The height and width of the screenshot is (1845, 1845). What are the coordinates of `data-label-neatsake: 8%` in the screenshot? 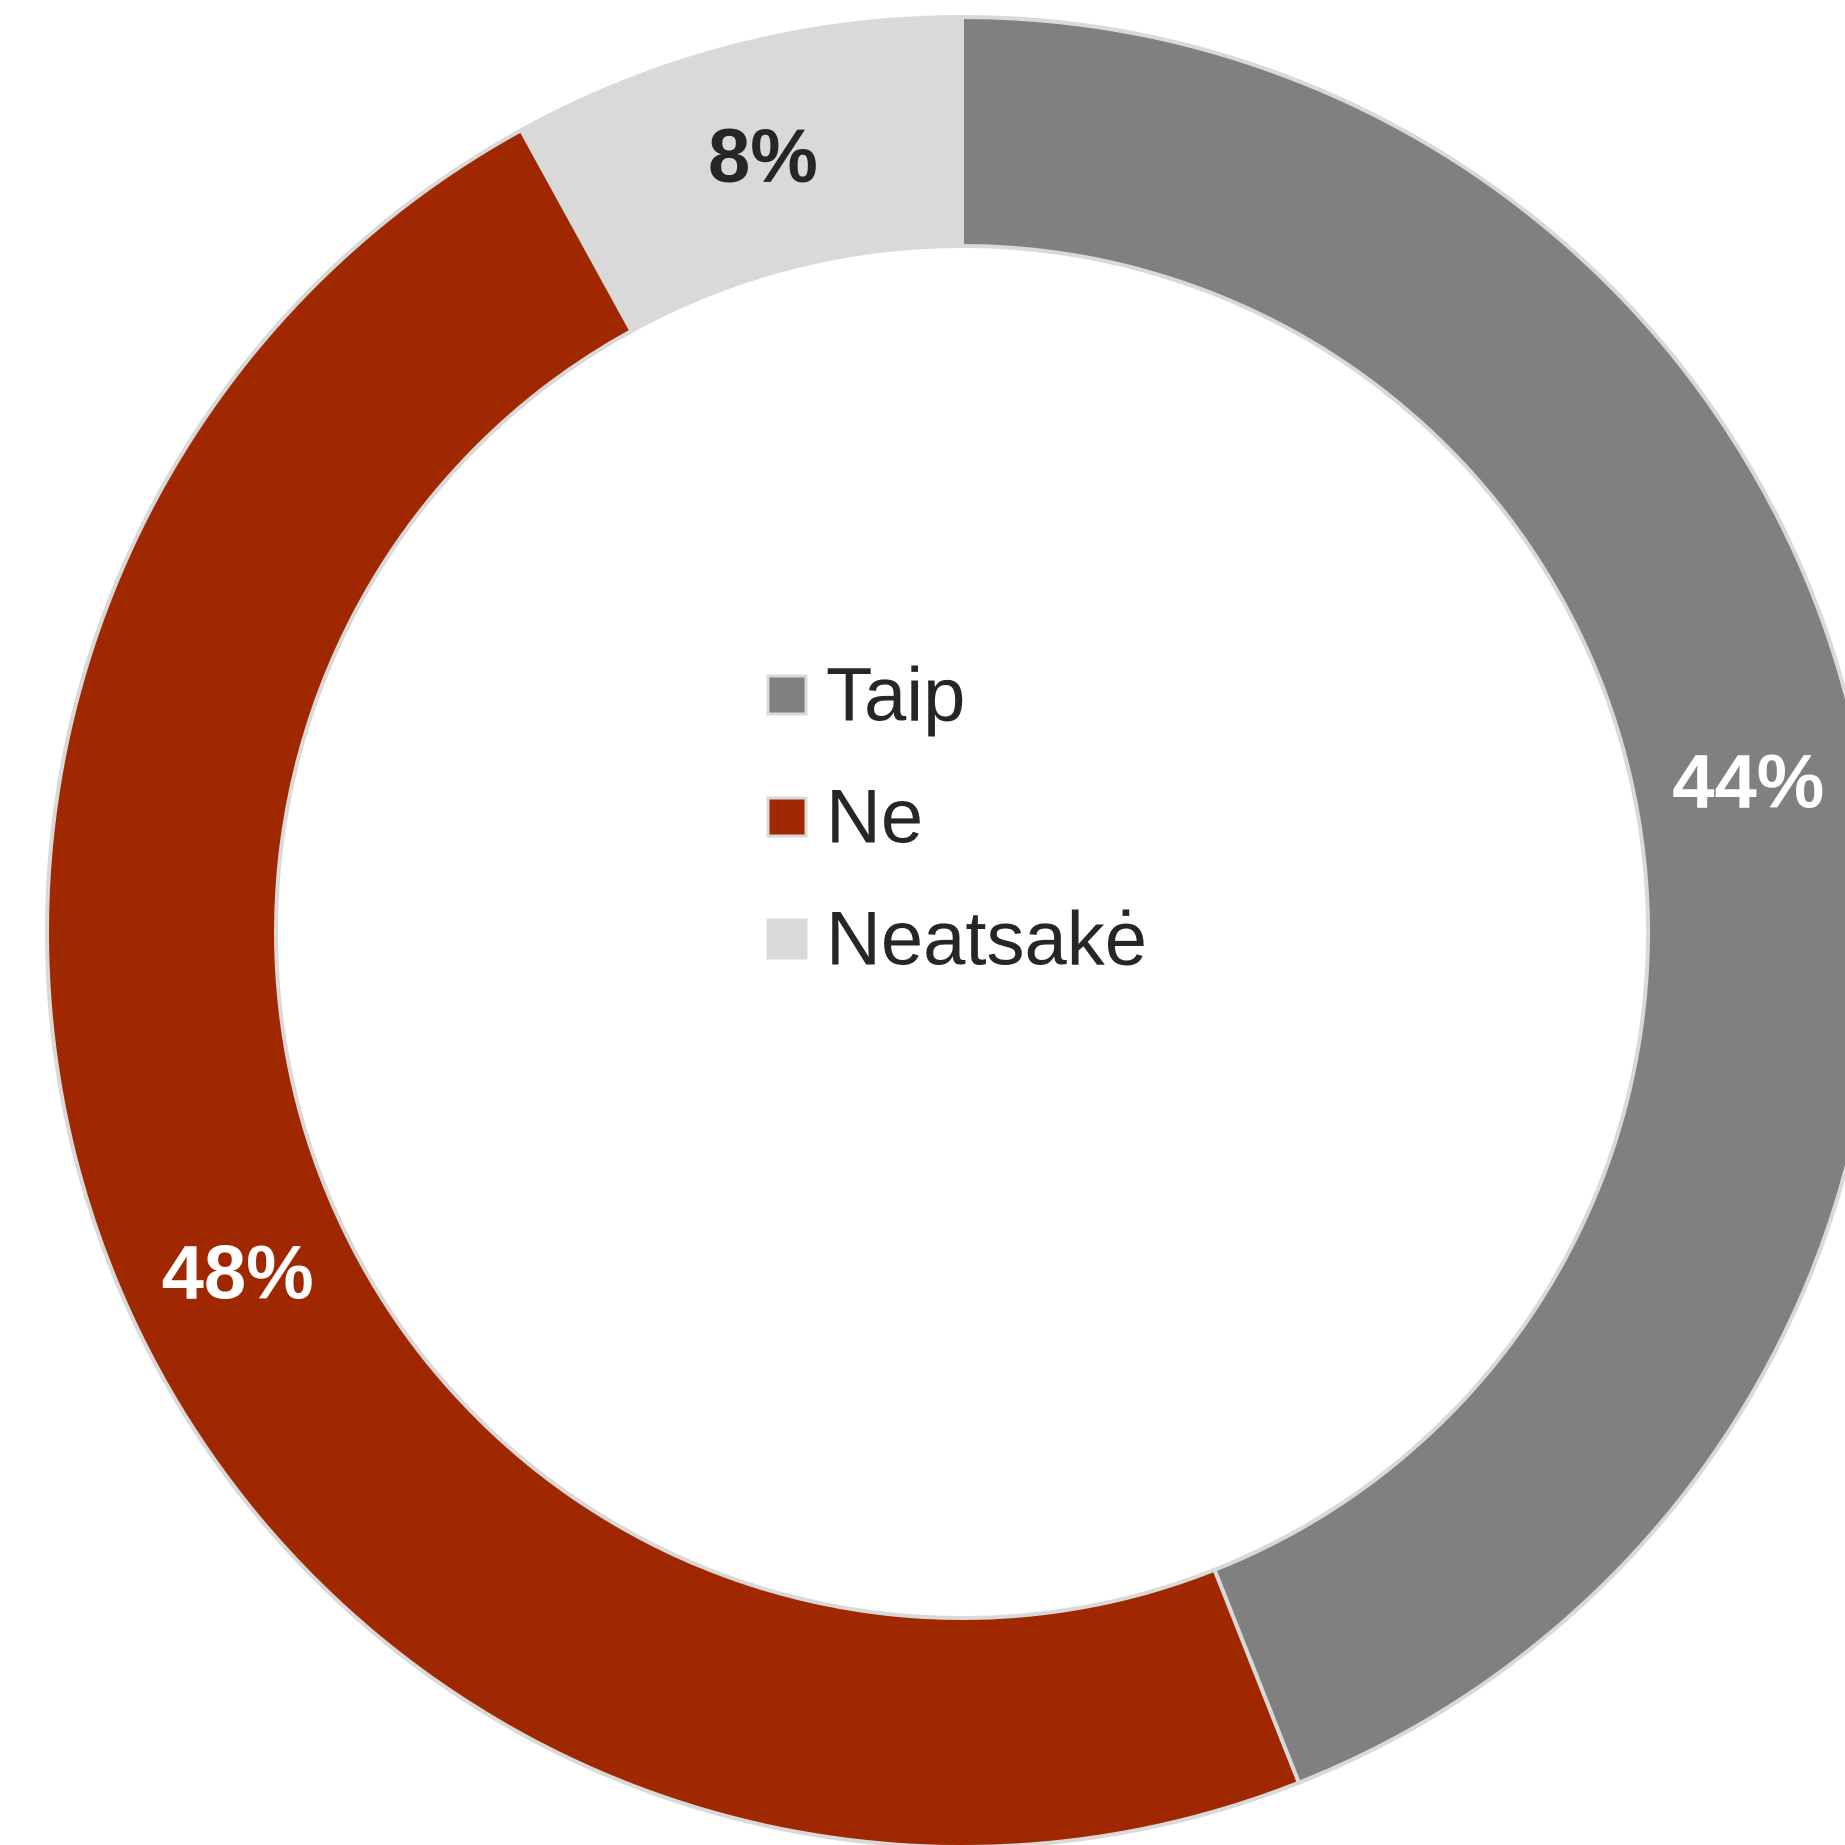 It's located at (763, 156).